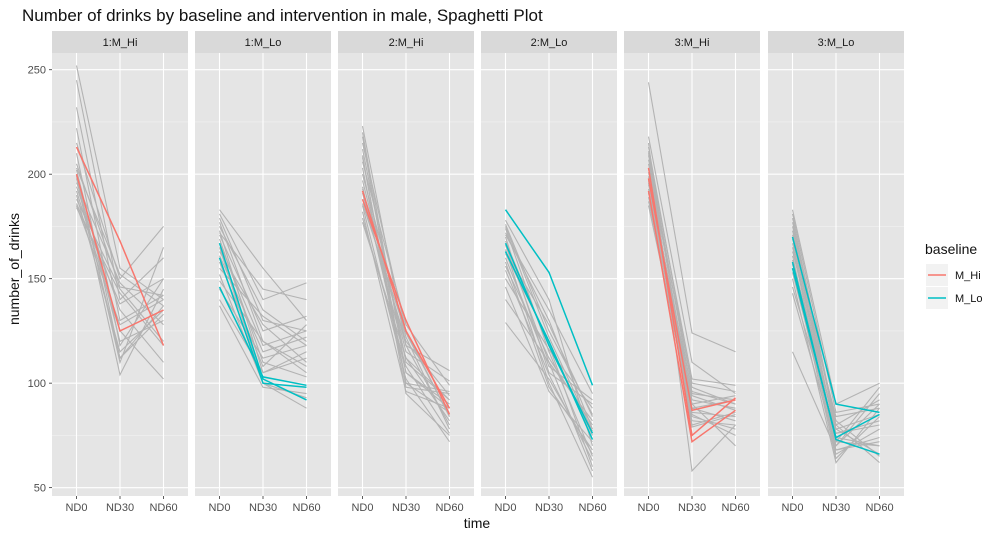  I want to click on y-tick-label: 250, so click(37, 71).